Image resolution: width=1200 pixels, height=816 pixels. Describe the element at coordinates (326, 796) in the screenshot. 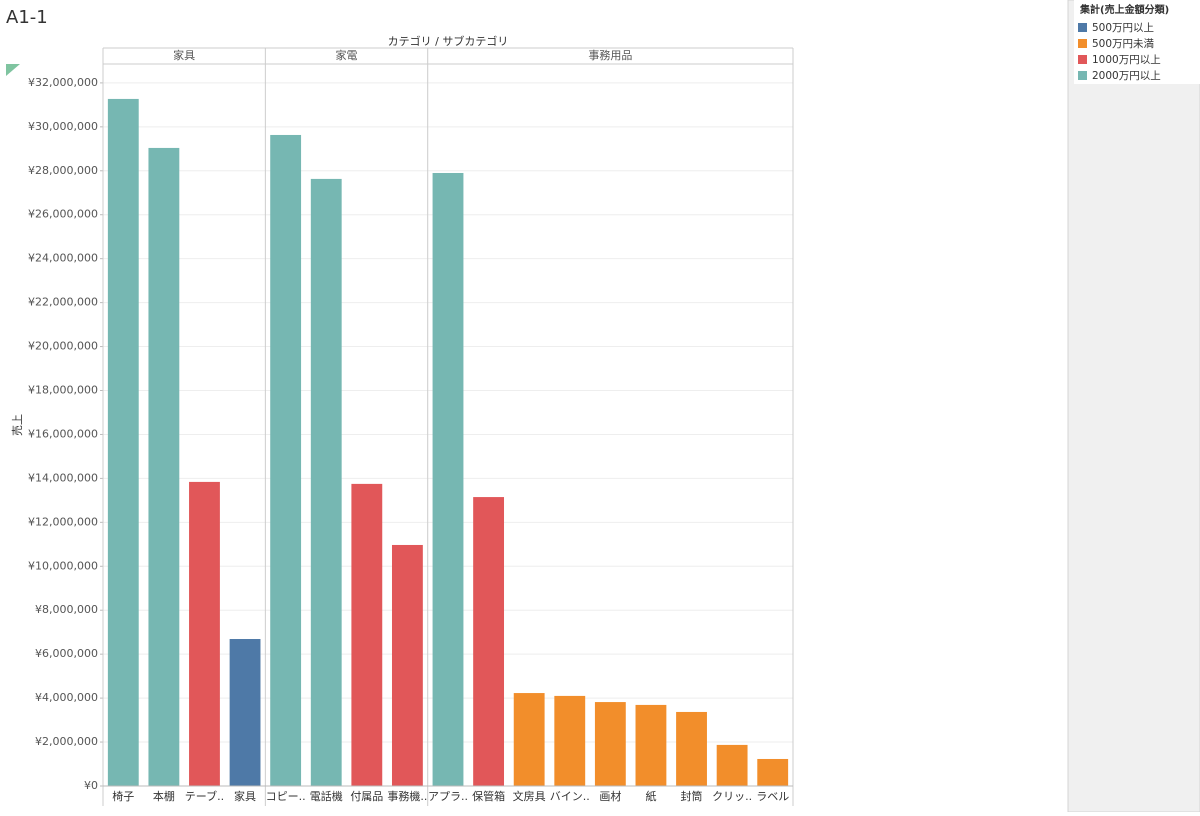

I see `x-tick-label: 電話機` at that location.